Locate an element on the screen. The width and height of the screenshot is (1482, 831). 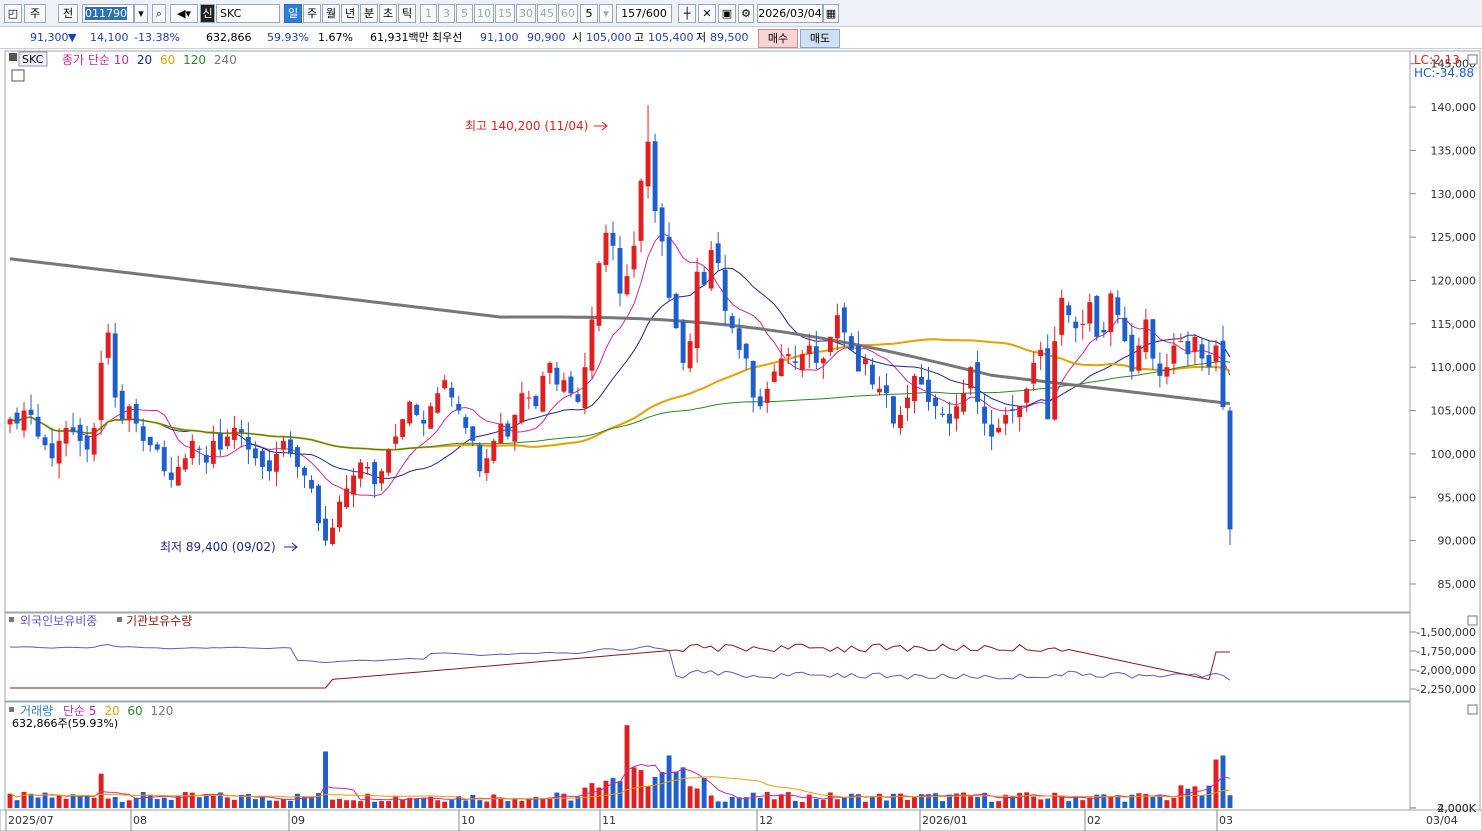
interval-10: 10 is located at coordinates (484, 13).